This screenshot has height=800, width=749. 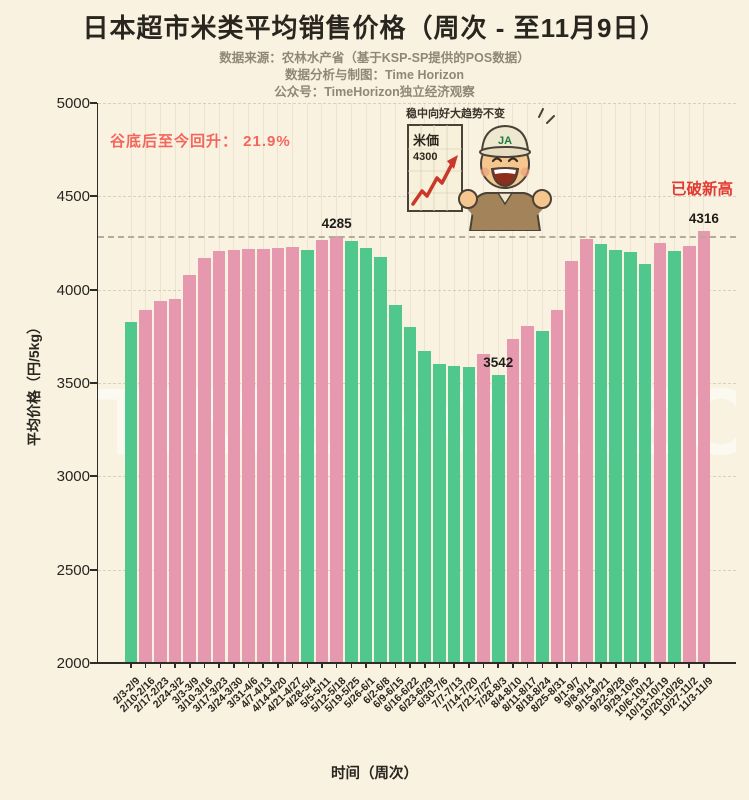 I want to click on subtitle-author: 数据分析与制图：Time Horizon, so click(x=374, y=75).